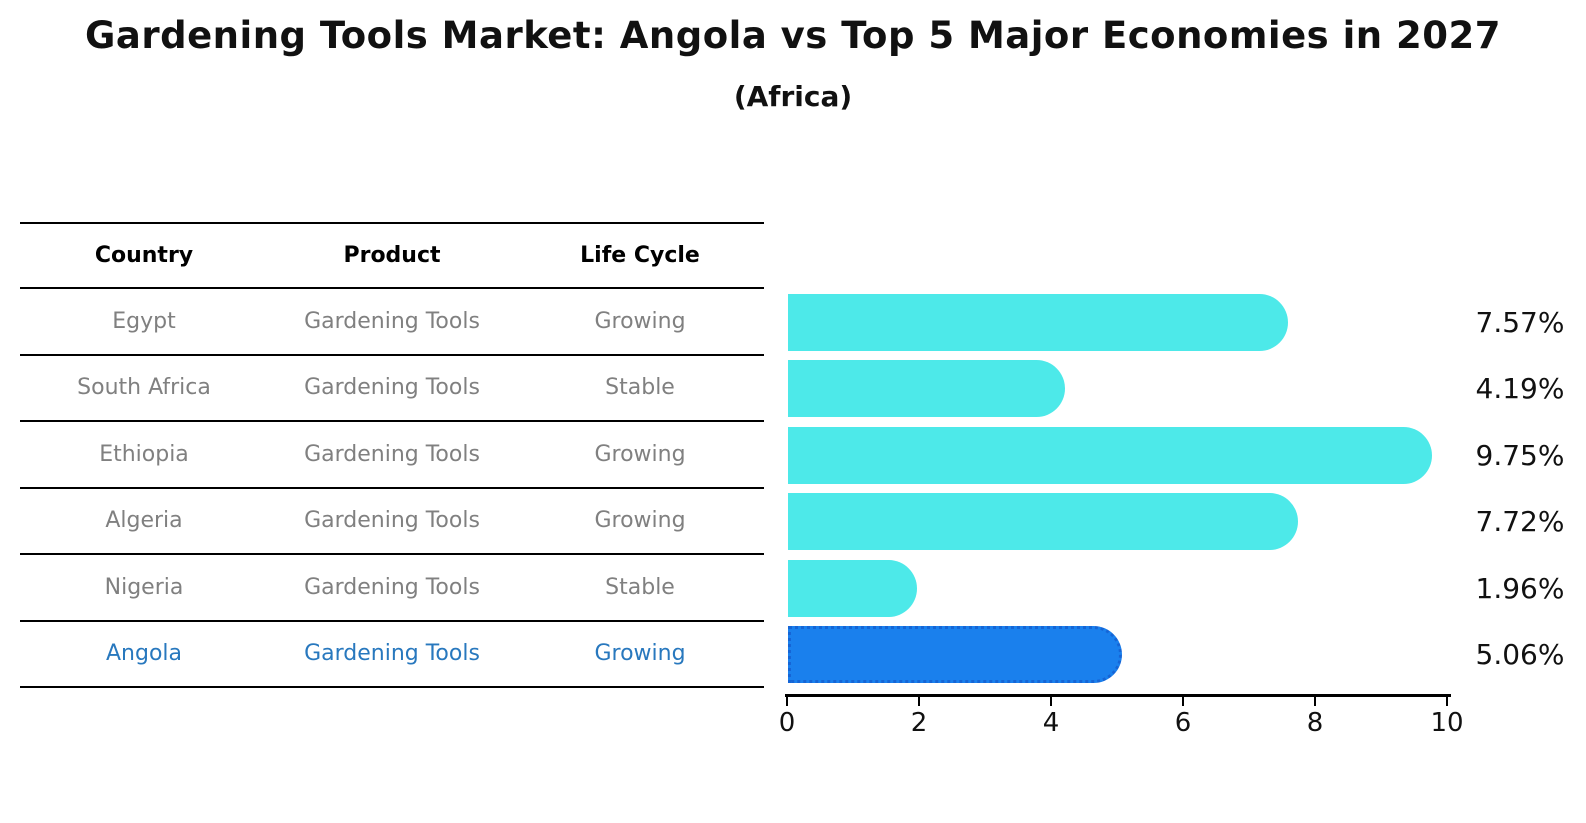  What do you see at coordinates (144, 587) in the screenshot?
I see `cell-country: Nigeria` at bounding box center [144, 587].